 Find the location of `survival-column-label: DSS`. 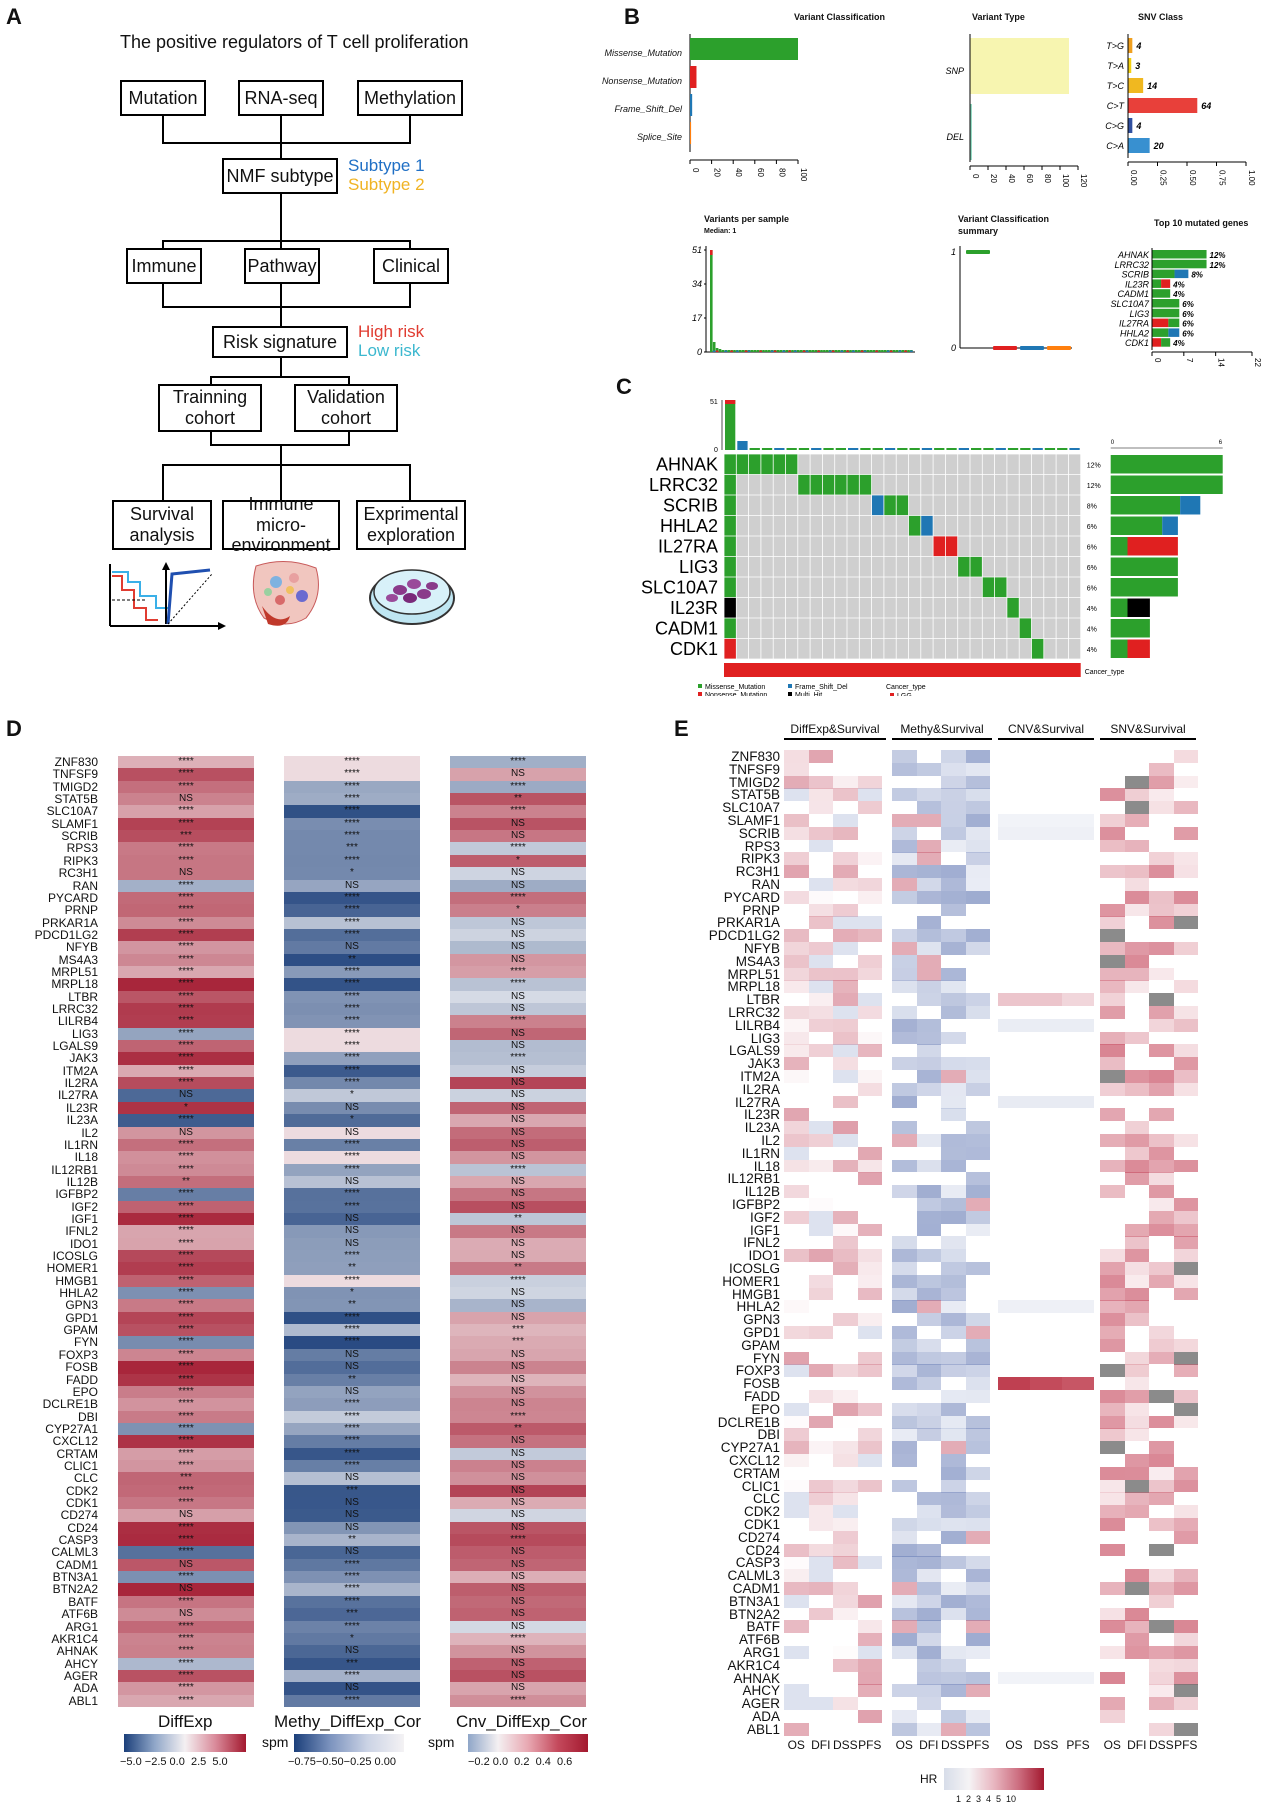

survival-column-label: DSS is located at coordinates (1046, 1745).